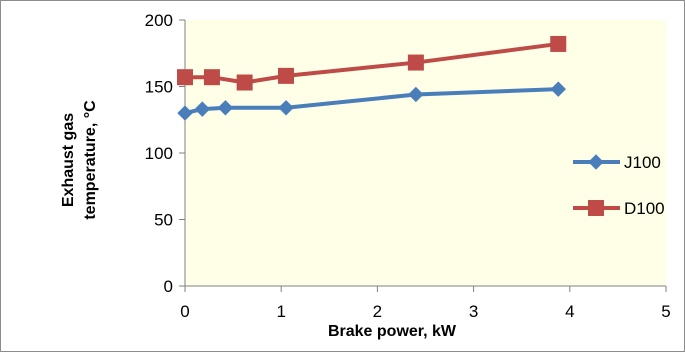  What do you see at coordinates (372, 63) in the screenshot?
I see `series-d100` at bounding box center [372, 63].